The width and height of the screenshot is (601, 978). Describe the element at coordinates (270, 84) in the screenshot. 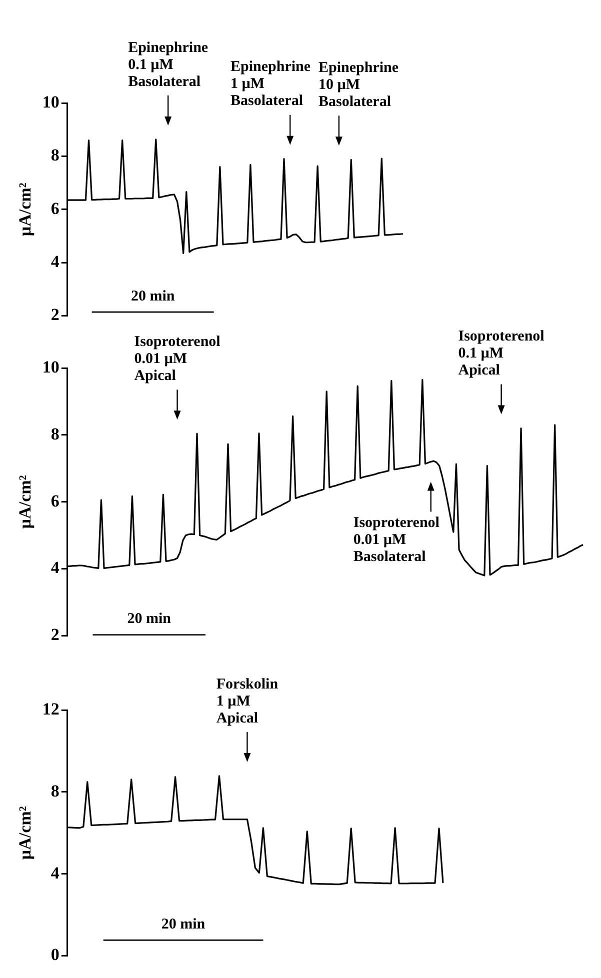

I see `annotation: Epinephrine 1 µM Basolateral` at that location.